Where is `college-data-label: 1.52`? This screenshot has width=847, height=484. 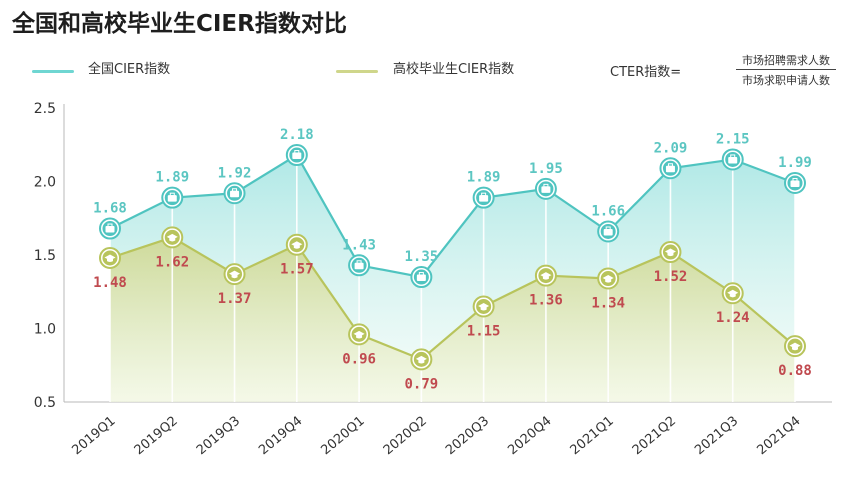 college-data-label: 1.52 is located at coordinates (671, 277).